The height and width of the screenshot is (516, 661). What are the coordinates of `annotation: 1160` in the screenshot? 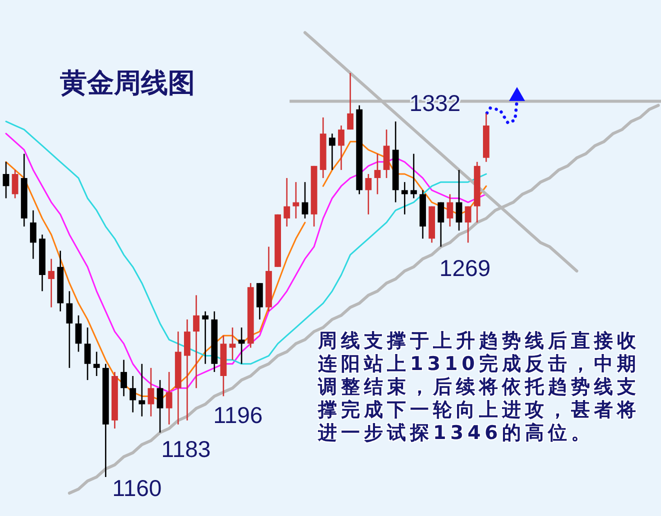 It's located at (137, 488).